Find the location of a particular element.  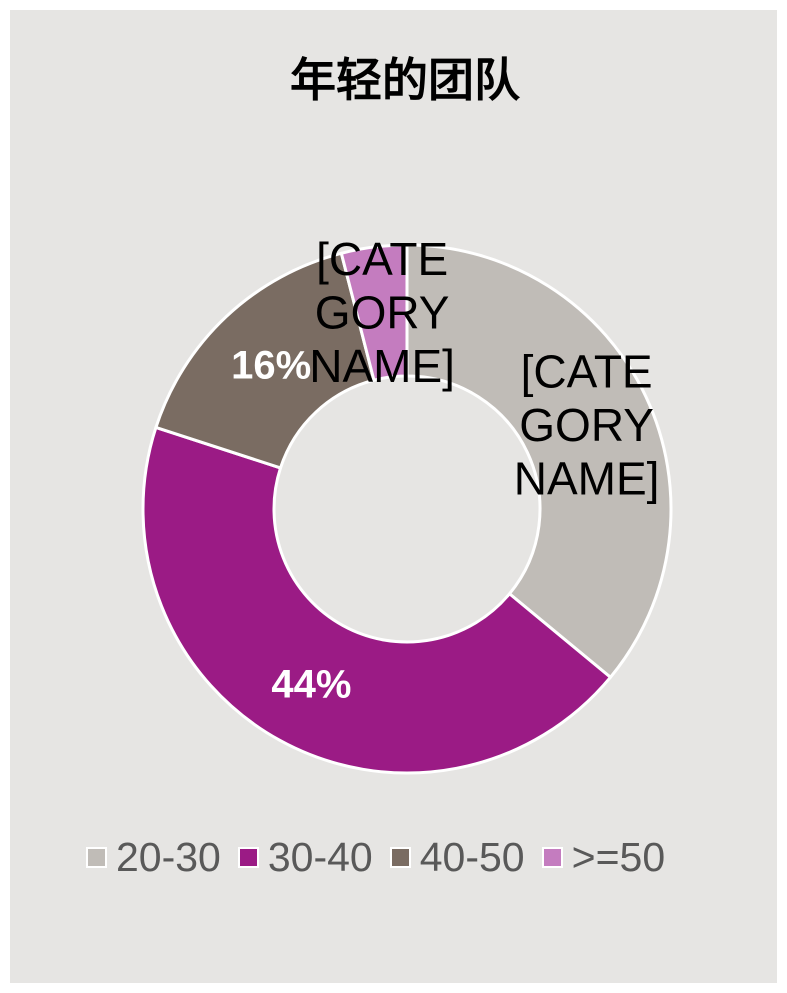

legend-label: 30-40 is located at coordinates (320, 857).